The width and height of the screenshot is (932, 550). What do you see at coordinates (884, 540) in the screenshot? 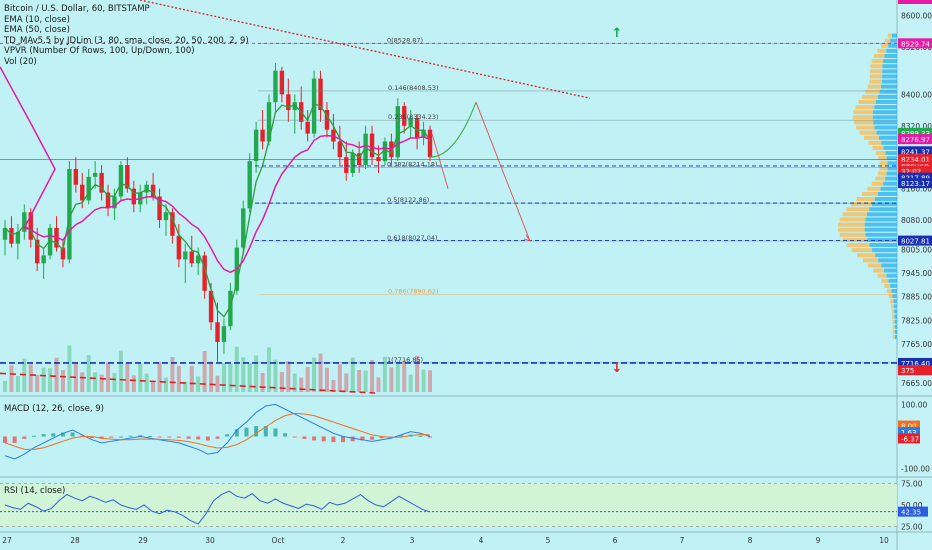
I see `x-tick-label: 10` at bounding box center [884, 540].